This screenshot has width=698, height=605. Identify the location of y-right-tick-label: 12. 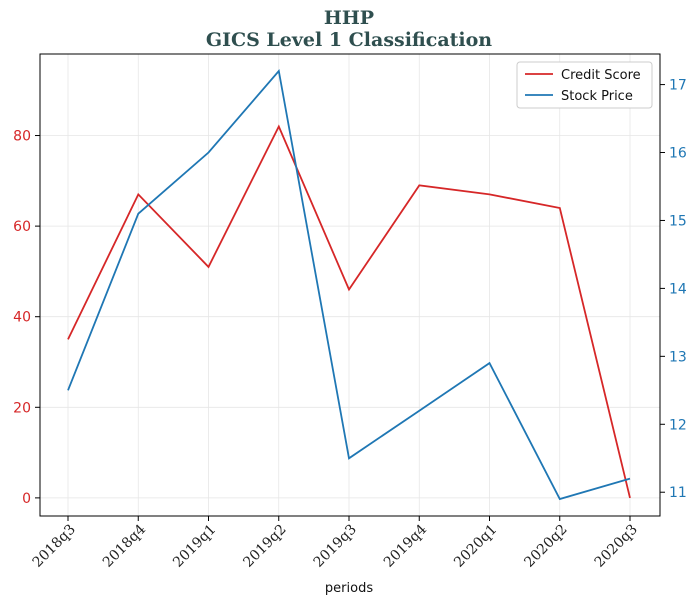
(678, 425).